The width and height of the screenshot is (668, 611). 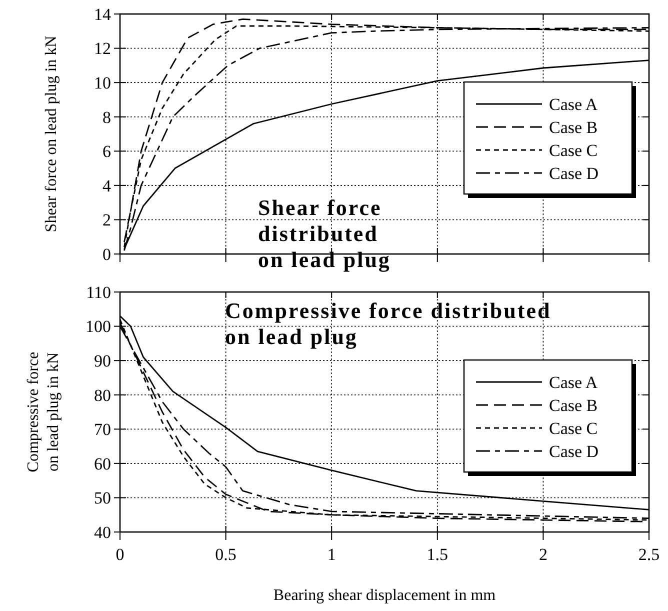 What do you see at coordinates (102, 532) in the screenshot?
I see `y-tick-label: 40` at bounding box center [102, 532].